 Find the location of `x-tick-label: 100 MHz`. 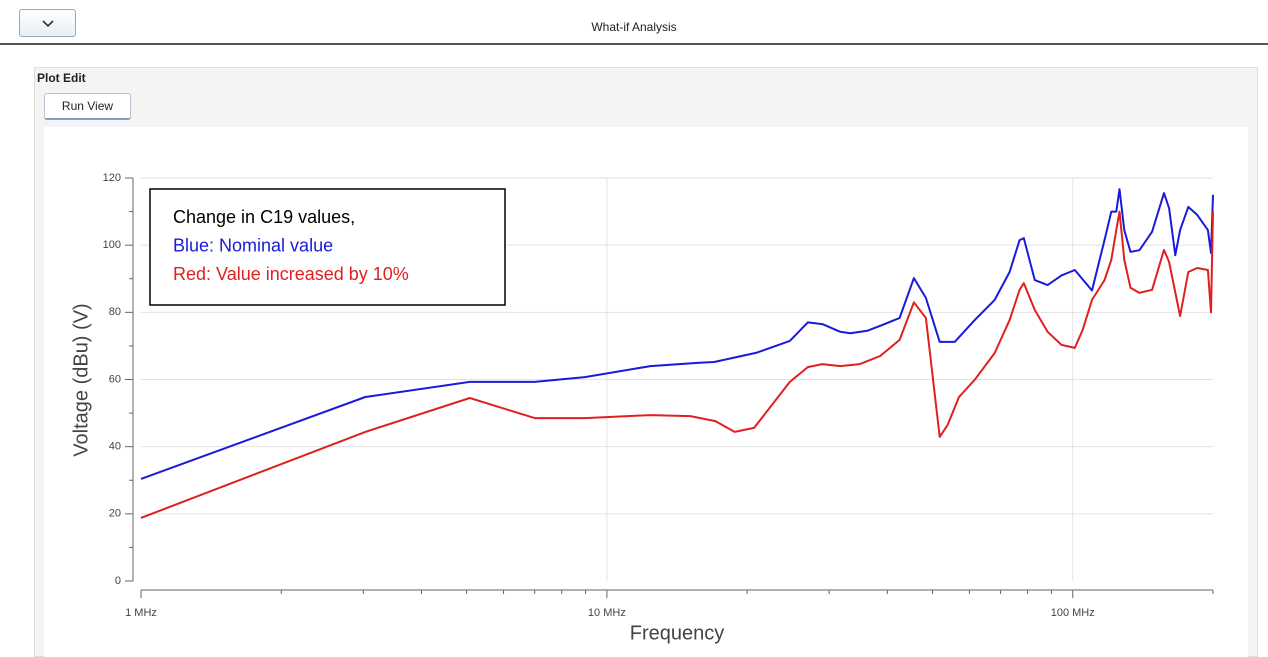

x-tick-label: 100 MHz is located at coordinates (1073, 613).